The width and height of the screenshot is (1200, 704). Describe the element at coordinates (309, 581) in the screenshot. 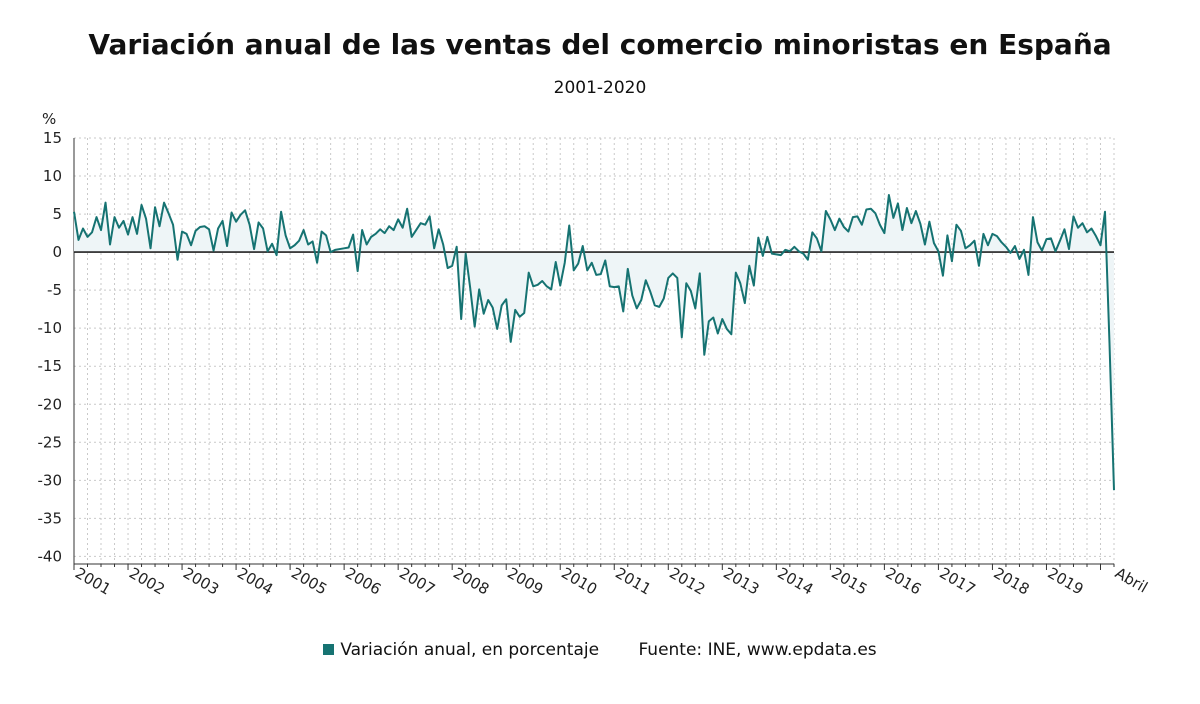

I see `x-tick-label: 2005` at that location.